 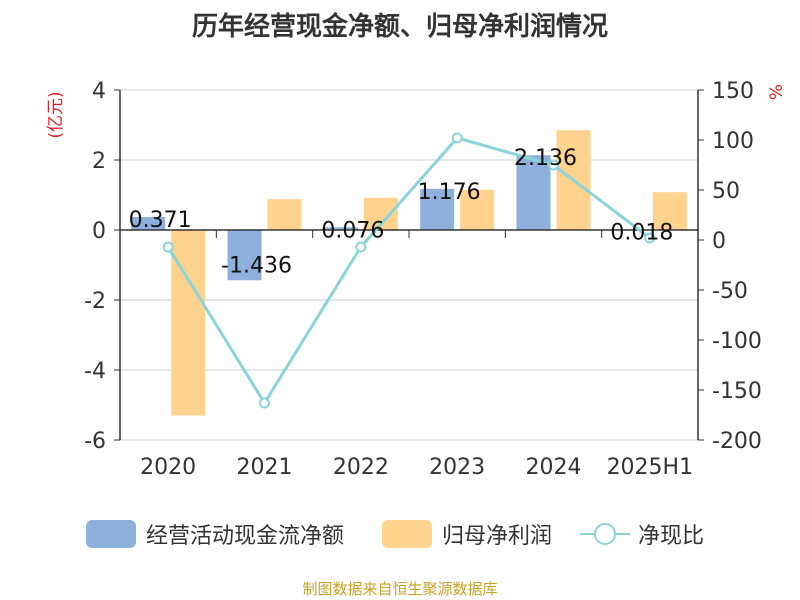 What do you see at coordinates (554, 467) in the screenshot?
I see `x-tick-label: 2024` at bounding box center [554, 467].